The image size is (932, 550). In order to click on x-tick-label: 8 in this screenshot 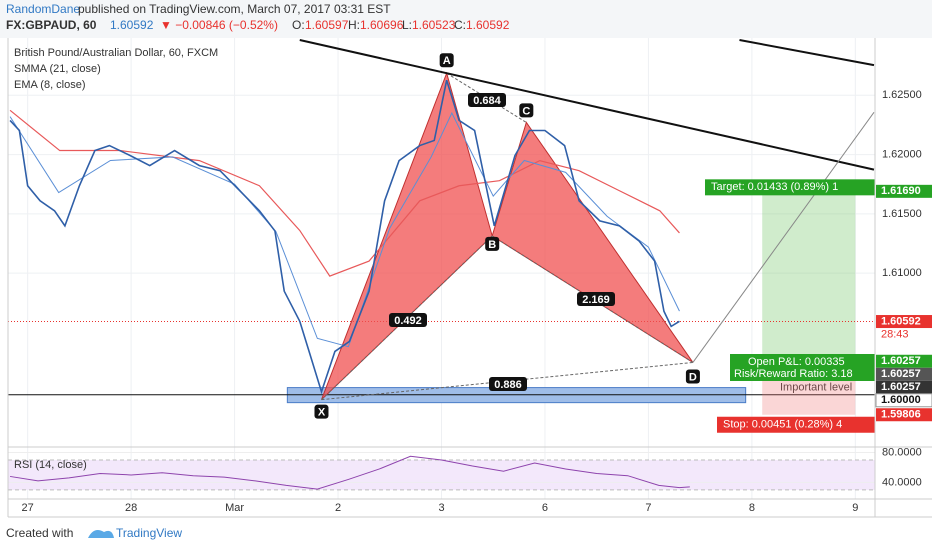, I will do `click(752, 508)`.